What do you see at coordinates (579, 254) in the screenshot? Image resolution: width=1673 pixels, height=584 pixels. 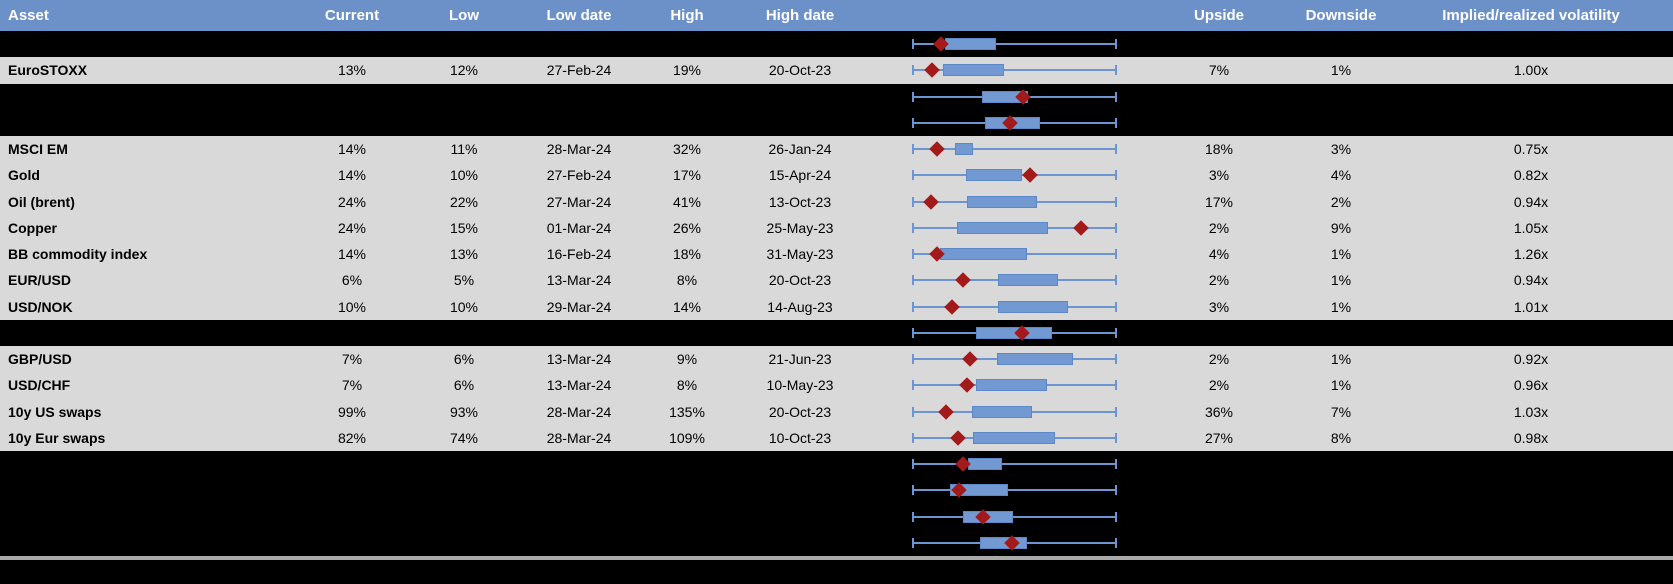 I see `low-date-cell: 16-Feb-24` at bounding box center [579, 254].